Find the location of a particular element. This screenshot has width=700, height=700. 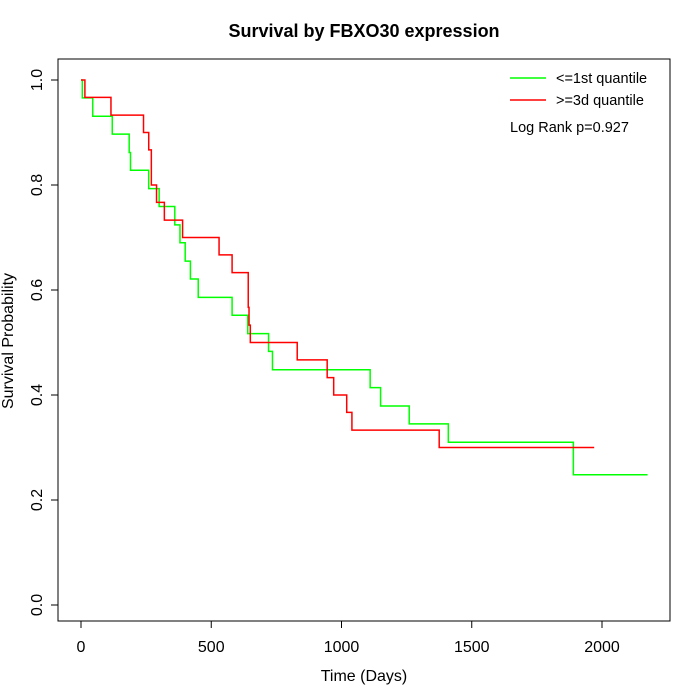

legend-label-low: <=1st quantile is located at coordinates (601, 79).